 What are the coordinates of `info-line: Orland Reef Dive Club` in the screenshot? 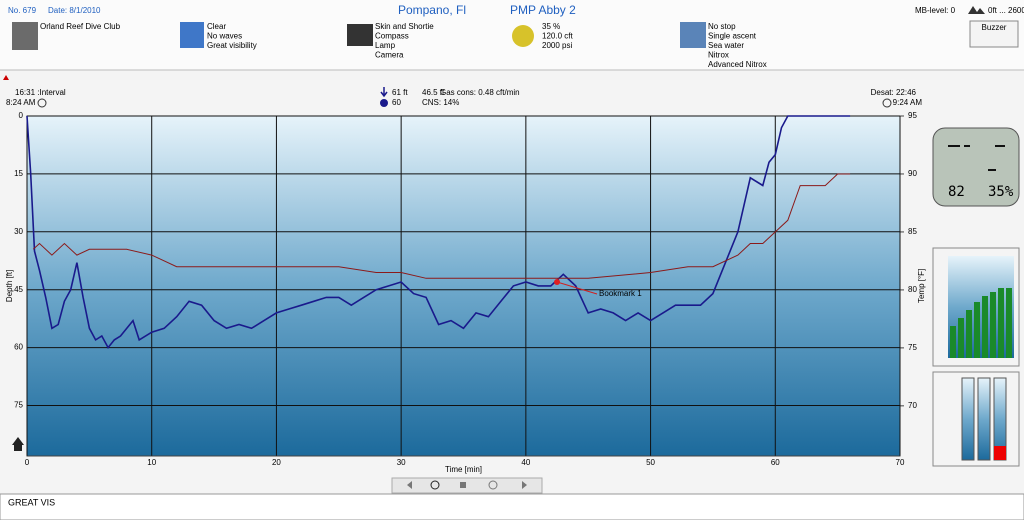 It's located at (80, 26).